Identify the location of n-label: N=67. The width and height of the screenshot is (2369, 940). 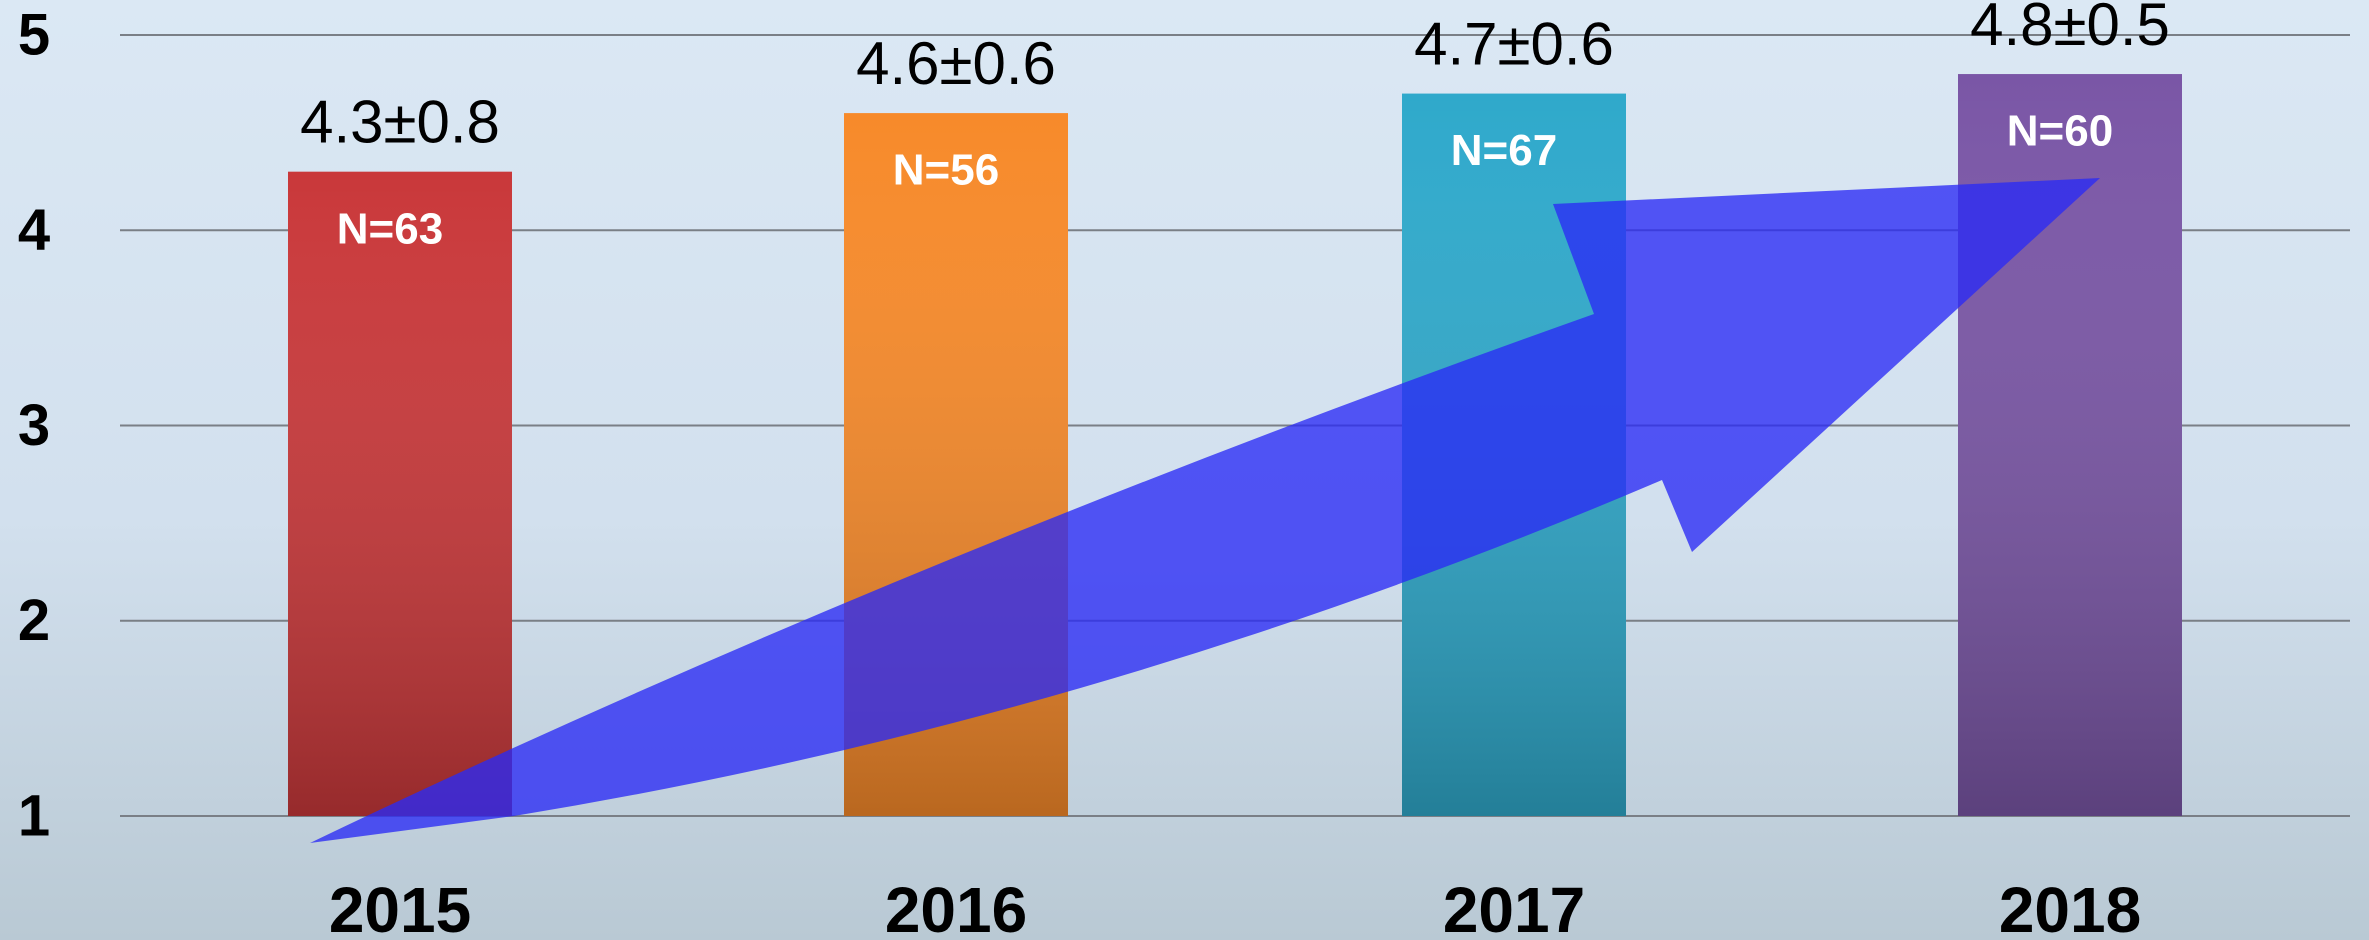
(1504, 150).